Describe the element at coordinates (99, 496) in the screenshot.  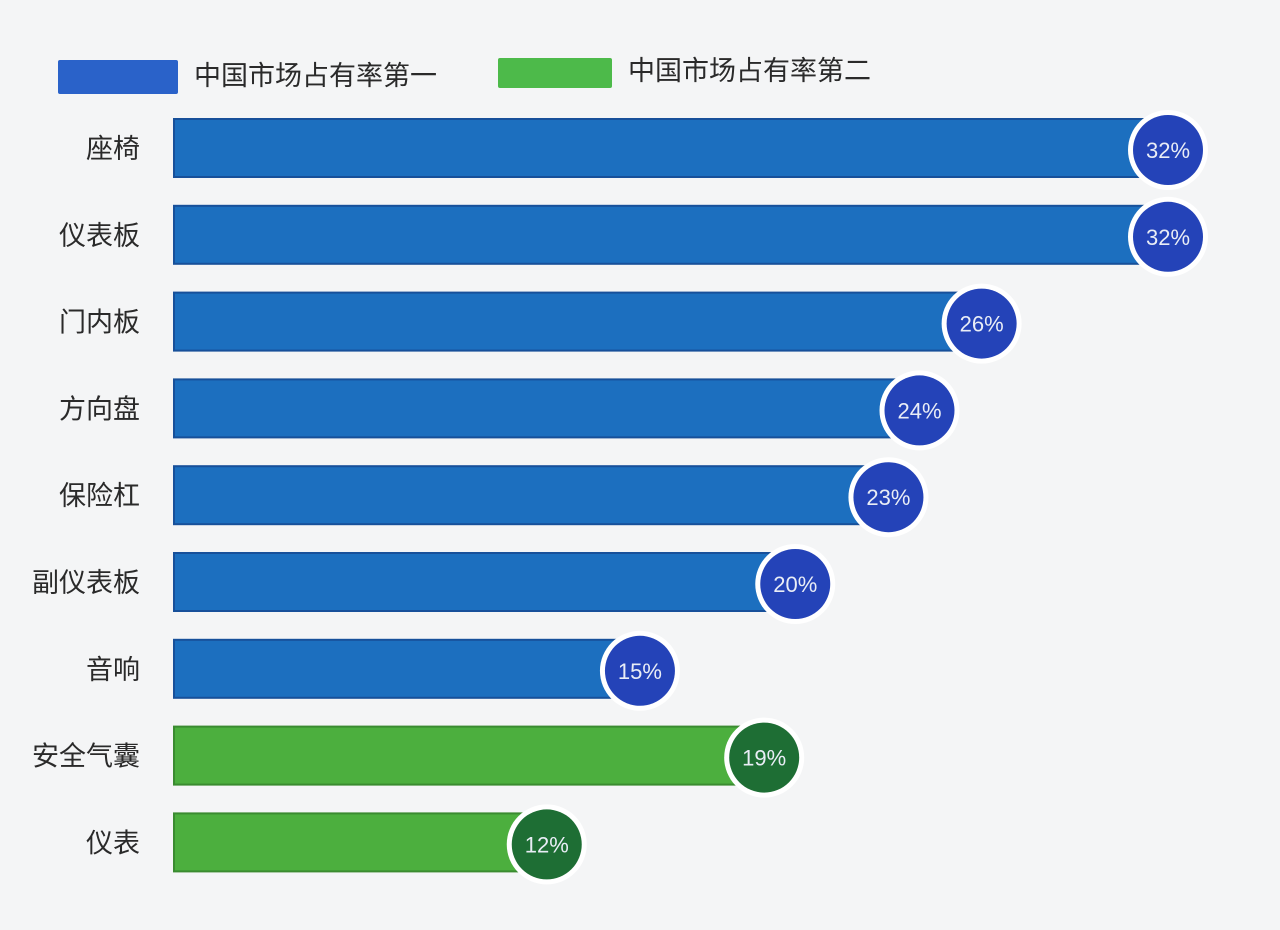
I see `category-label: 保险杠` at that location.